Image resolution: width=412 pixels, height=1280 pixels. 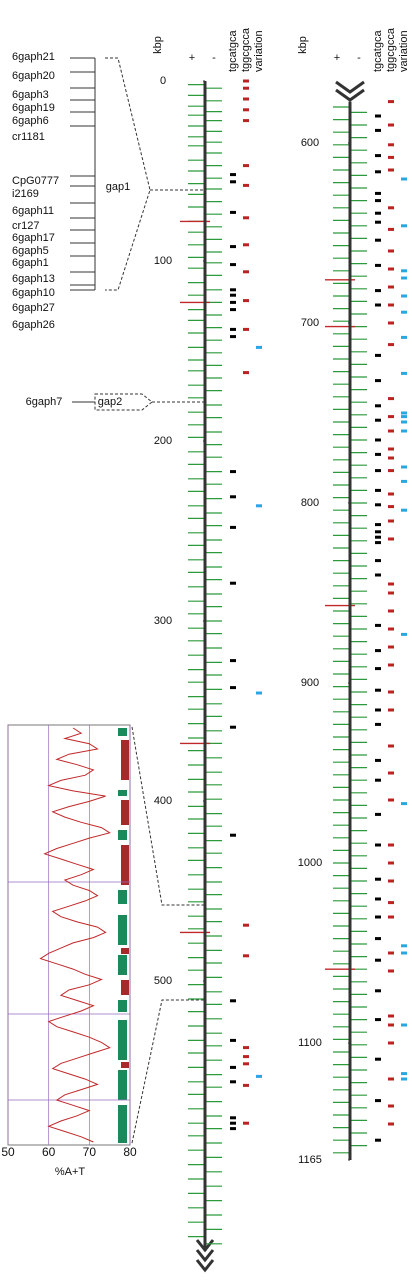 I want to click on x-tick-label: 70, so click(x=90, y=1152).